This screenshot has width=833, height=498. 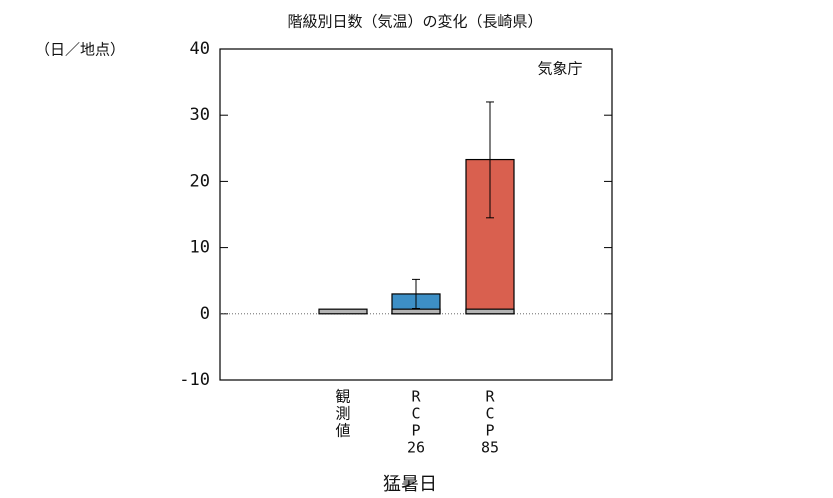 What do you see at coordinates (410, 484) in the screenshot?
I see `x-axis-label: 猛暑日` at bounding box center [410, 484].